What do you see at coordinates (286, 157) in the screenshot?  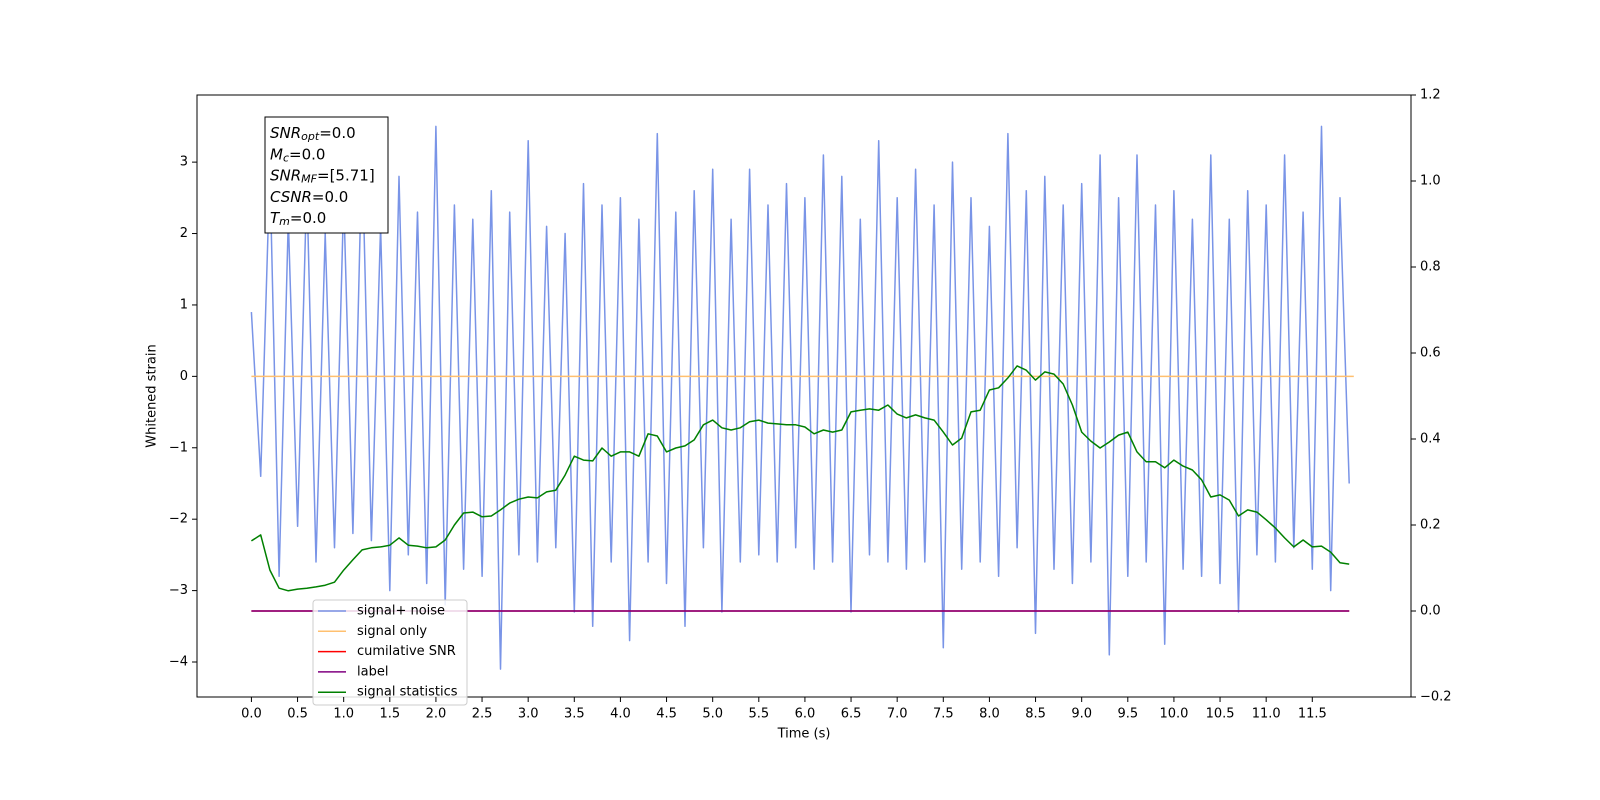 I see `annotation-subscript: c` at bounding box center [286, 157].